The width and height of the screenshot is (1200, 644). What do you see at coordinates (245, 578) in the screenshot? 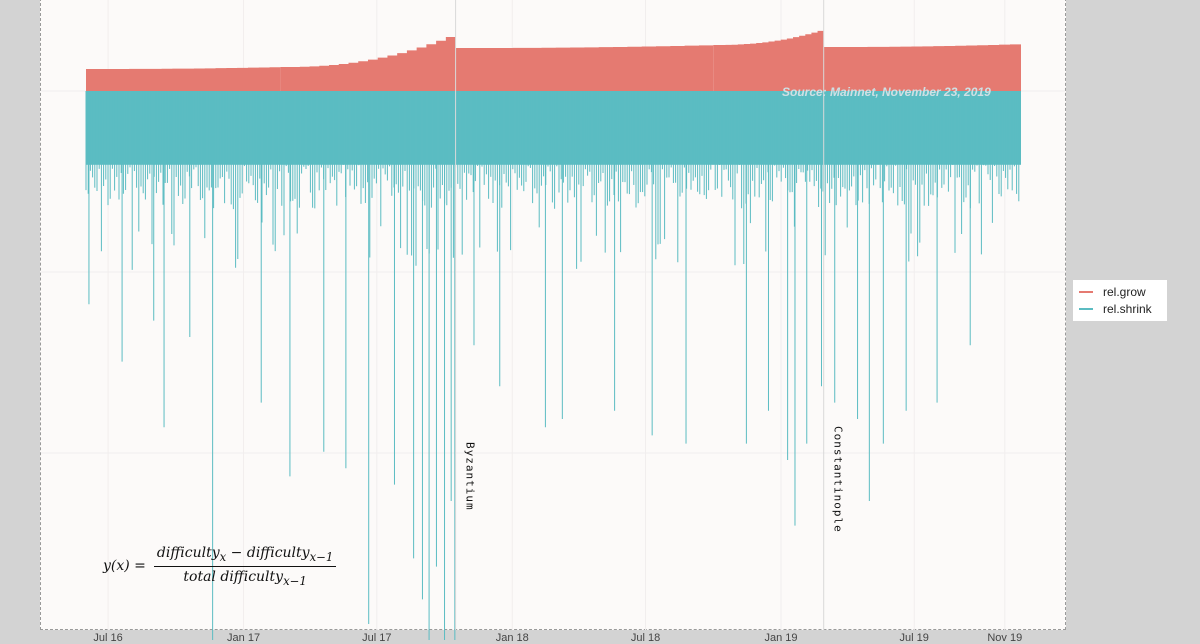
I see `formula-denominator: total difficultyx−1` at bounding box center [245, 578].